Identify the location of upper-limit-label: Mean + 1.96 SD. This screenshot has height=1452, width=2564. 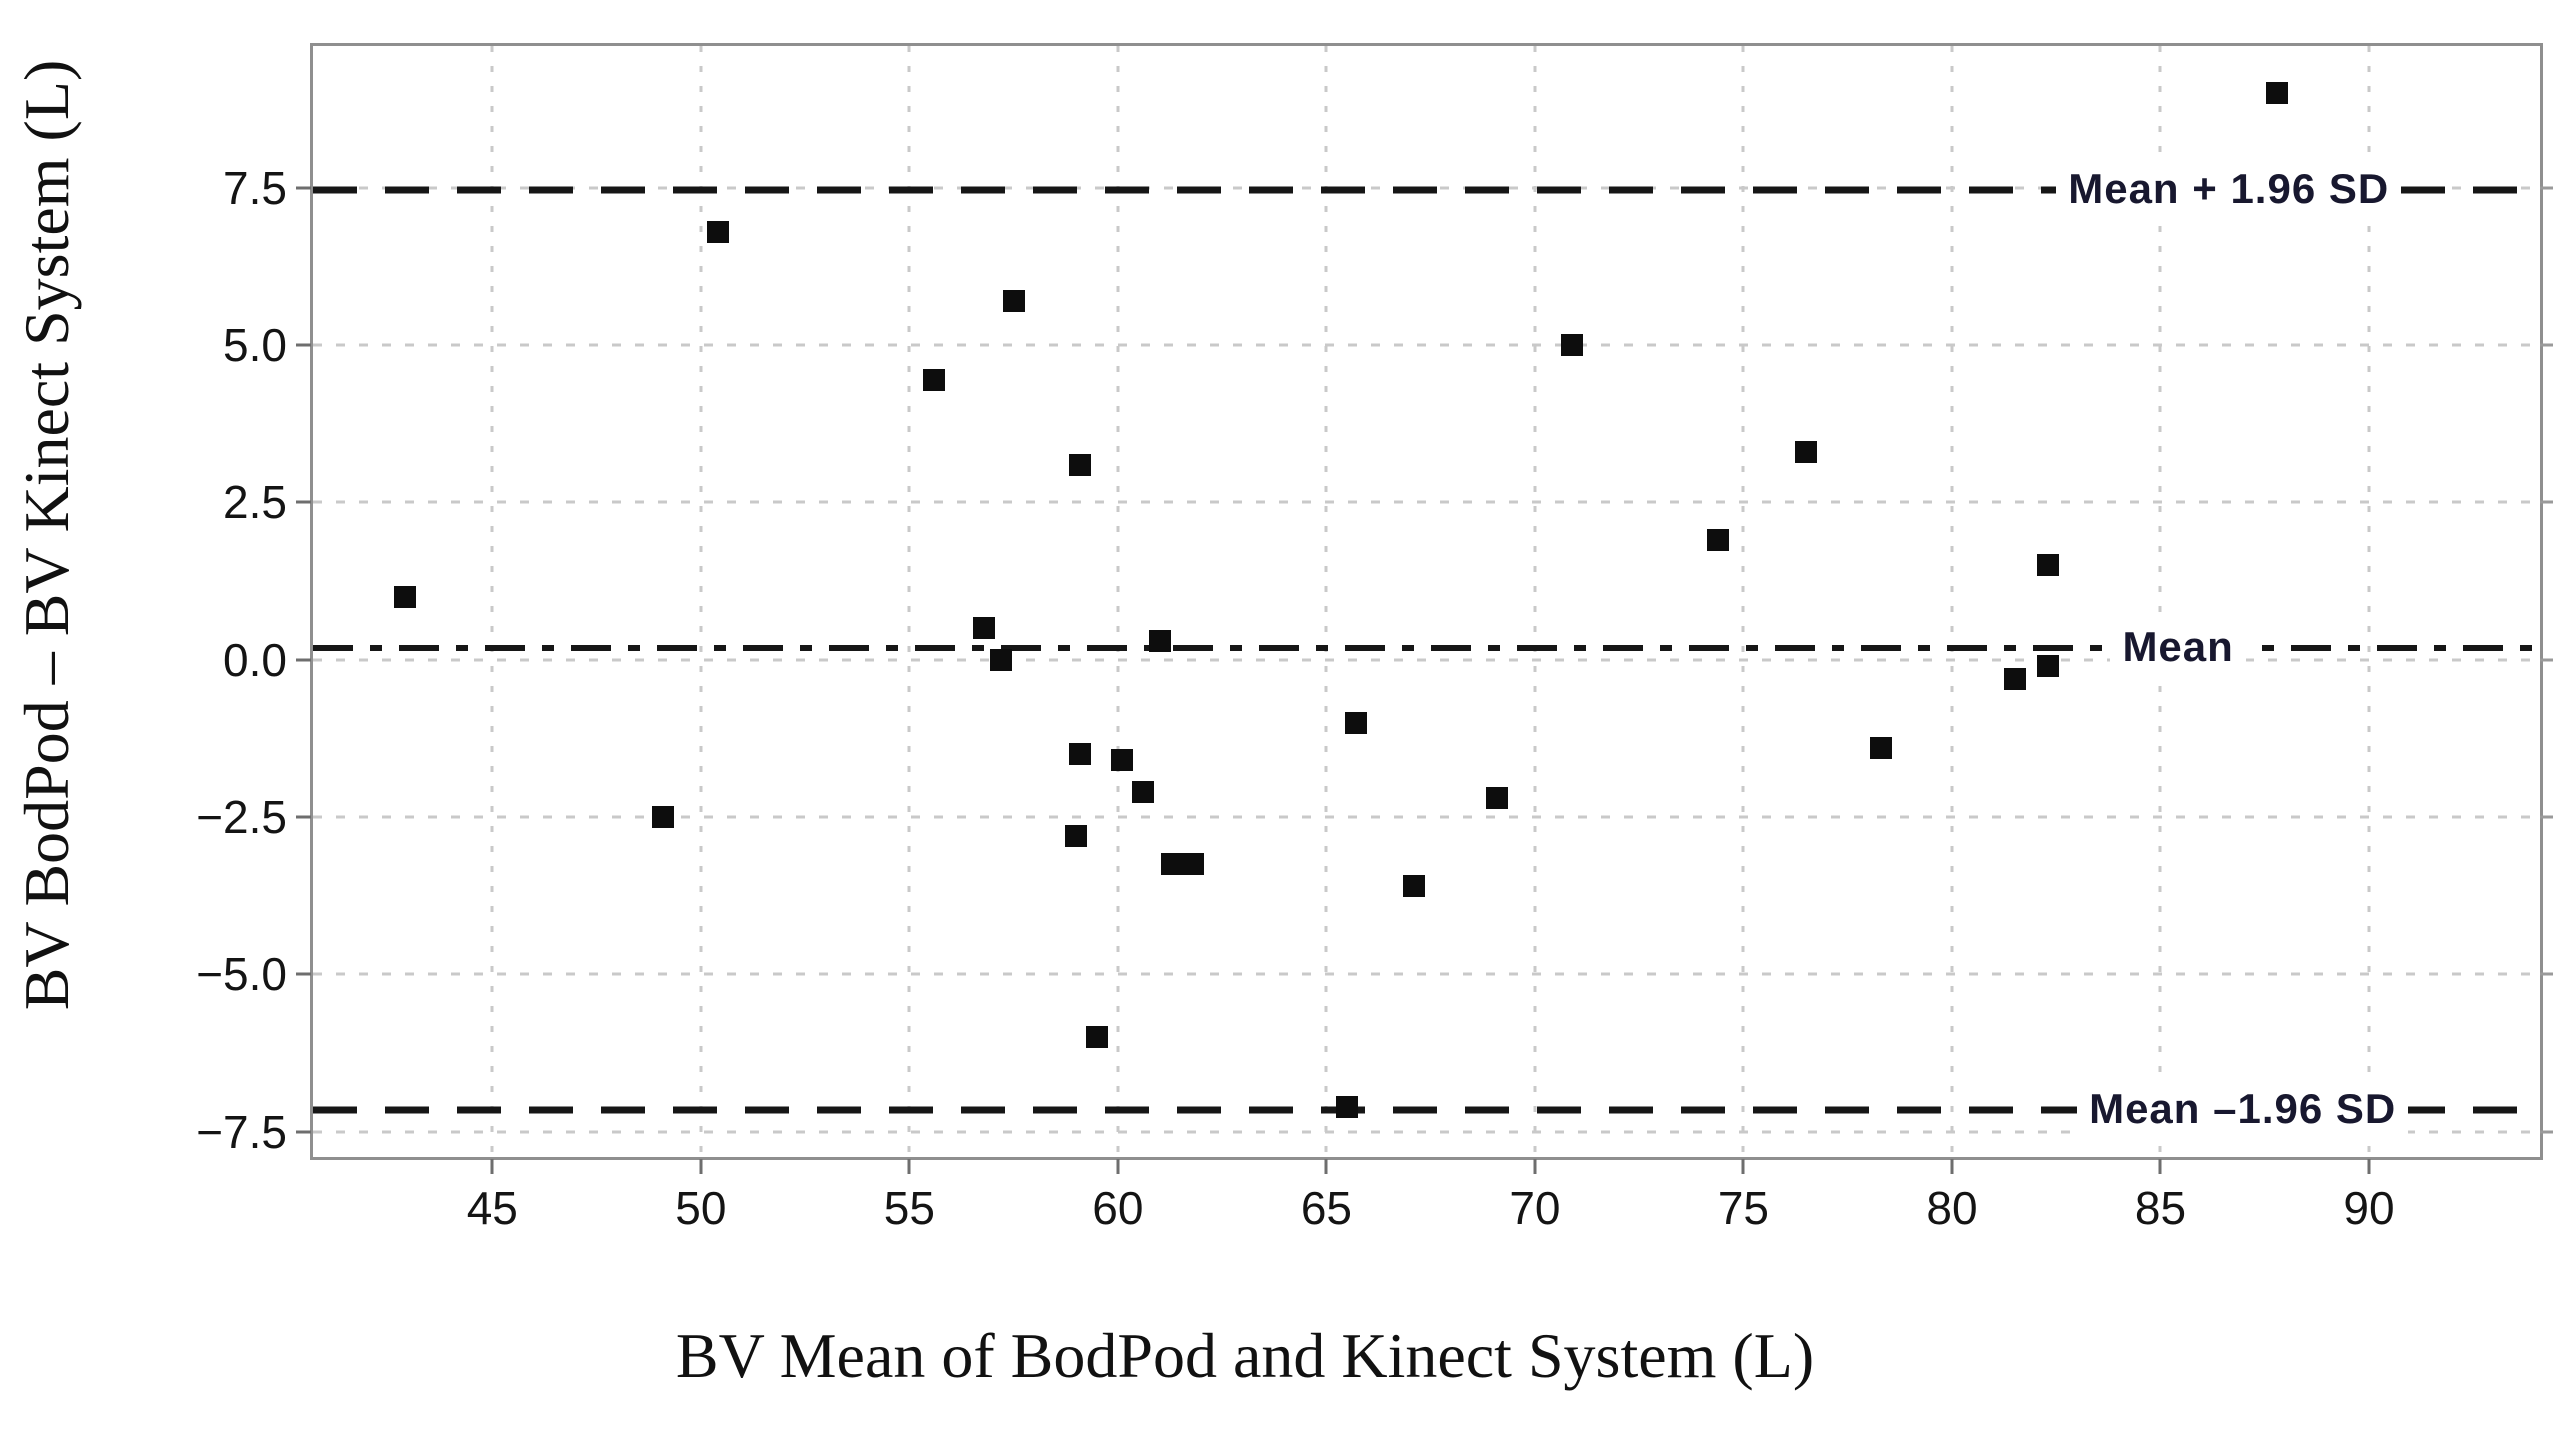
(2229, 188).